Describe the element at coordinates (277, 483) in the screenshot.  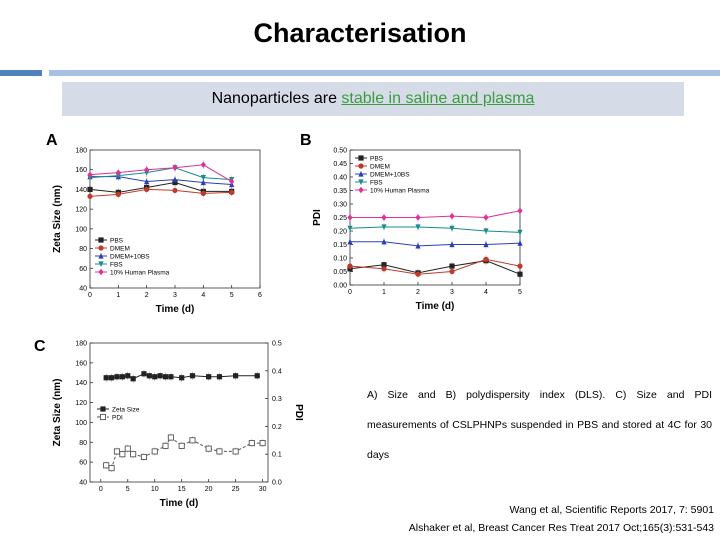
I see `chart-c-y2-tick-label: 0.0` at that location.